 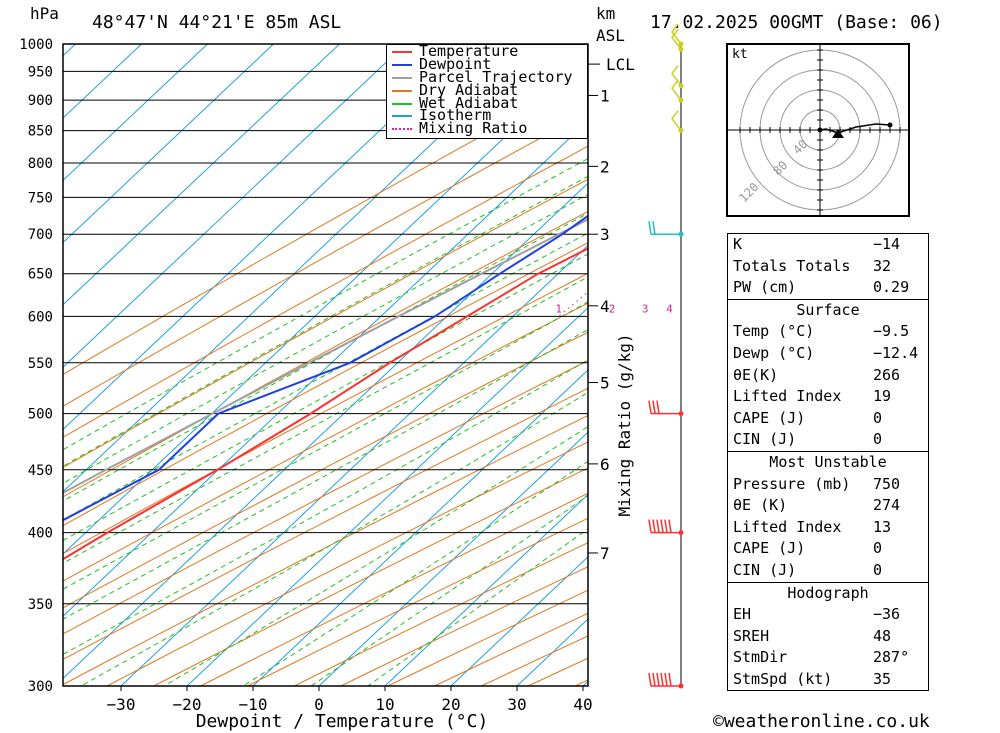 I want to click on surface-index-label: Dewp (°C), so click(x=774, y=352).